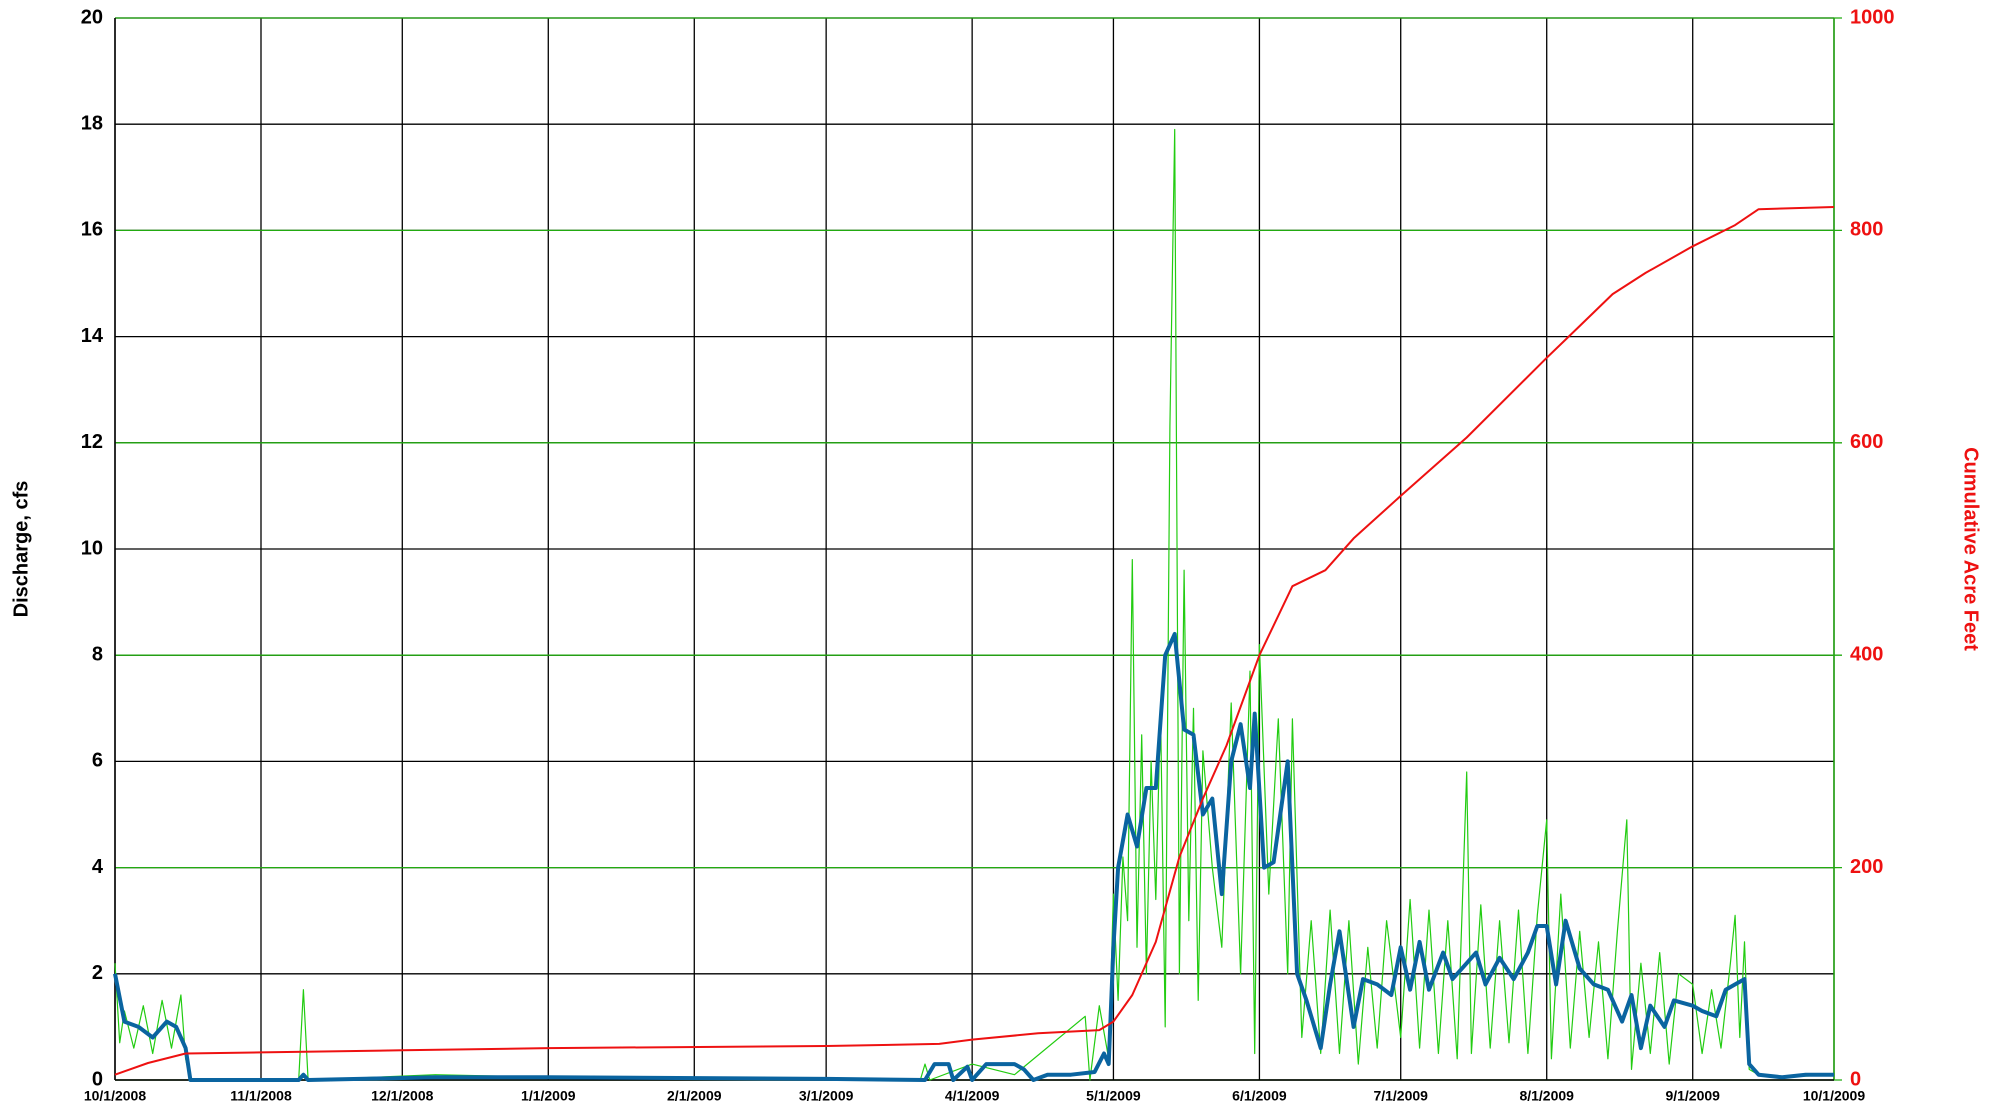 The image size is (1990, 1115). I want to click on x-tick-label: 6/1/2009, so click(1259, 1096).